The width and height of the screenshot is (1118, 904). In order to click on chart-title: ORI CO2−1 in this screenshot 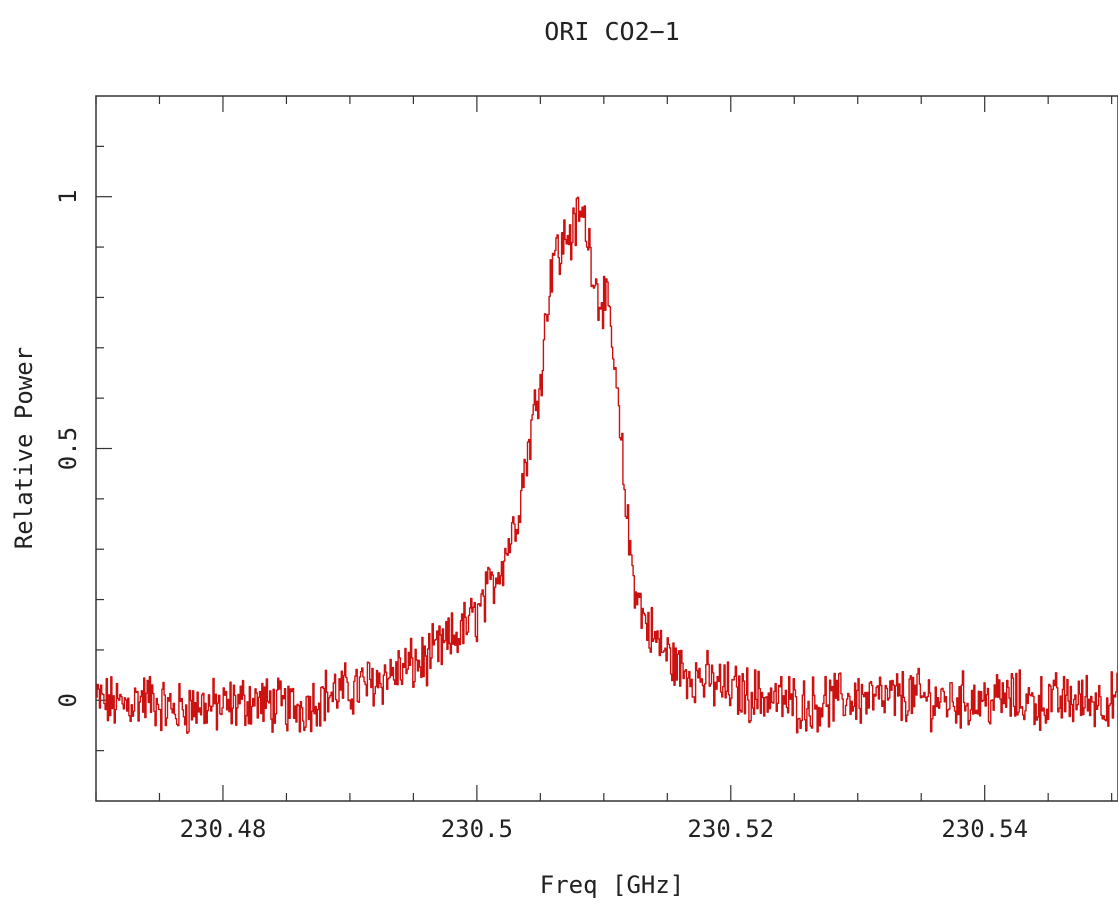, I will do `click(611, 31)`.